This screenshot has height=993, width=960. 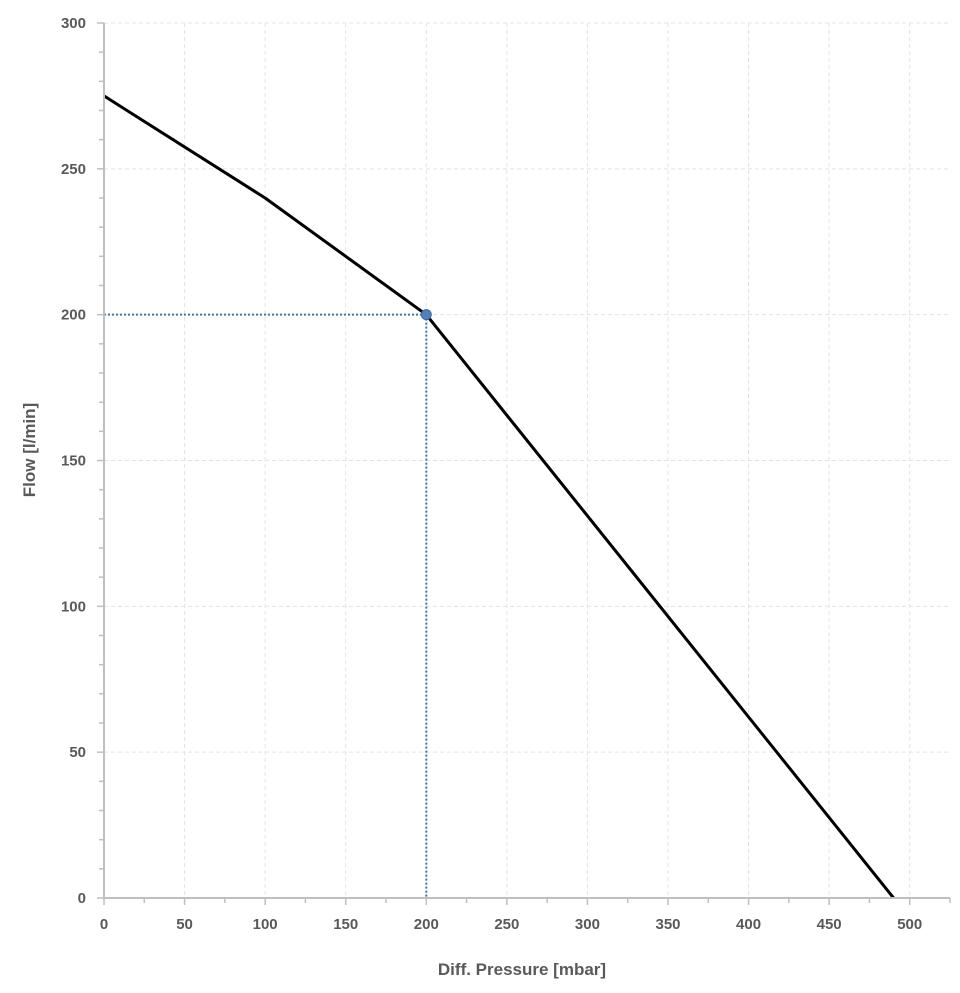 I want to click on x-tick-label: 200, so click(x=426, y=924).